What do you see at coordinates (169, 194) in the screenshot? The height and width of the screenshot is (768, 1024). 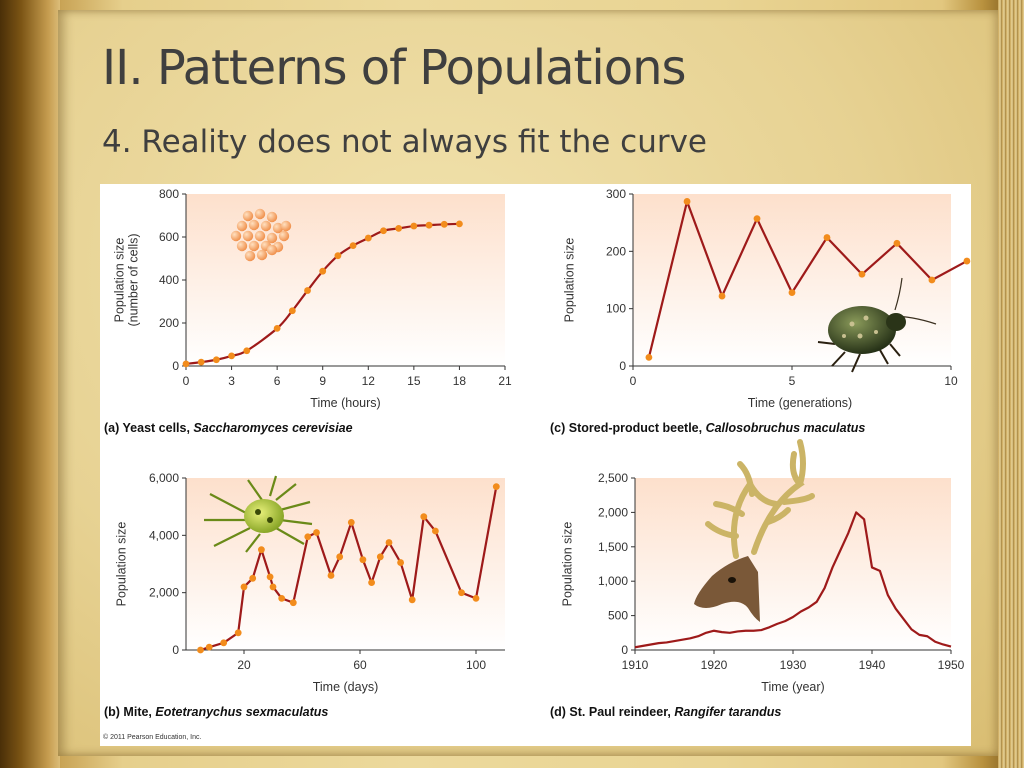 I see `y-tick-label: 800` at bounding box center [169, 194].